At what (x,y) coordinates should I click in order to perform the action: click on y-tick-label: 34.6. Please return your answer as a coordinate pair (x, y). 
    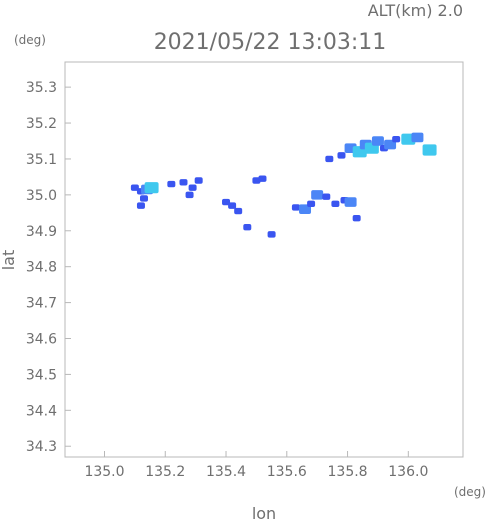
    Looking at the image, I should click on (41, 340).